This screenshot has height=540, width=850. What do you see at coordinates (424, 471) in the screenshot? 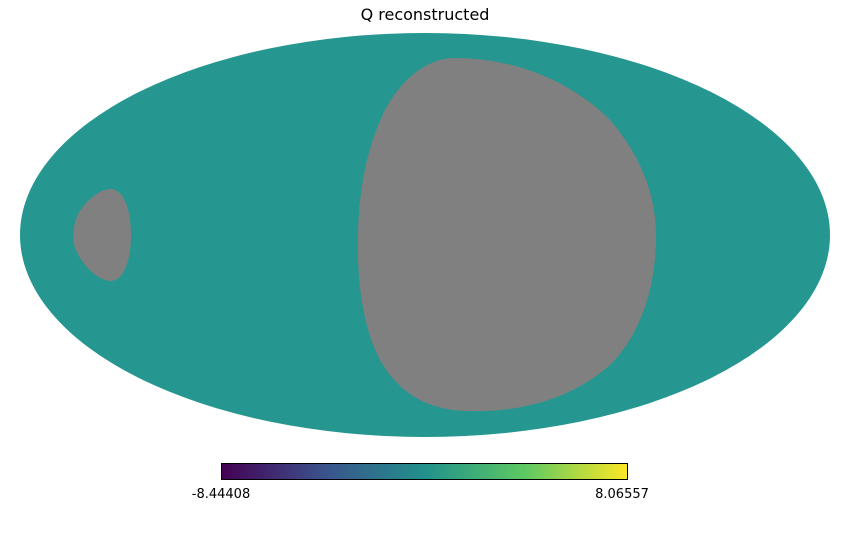
I see `colorbar` at bounding box center [424, 471].